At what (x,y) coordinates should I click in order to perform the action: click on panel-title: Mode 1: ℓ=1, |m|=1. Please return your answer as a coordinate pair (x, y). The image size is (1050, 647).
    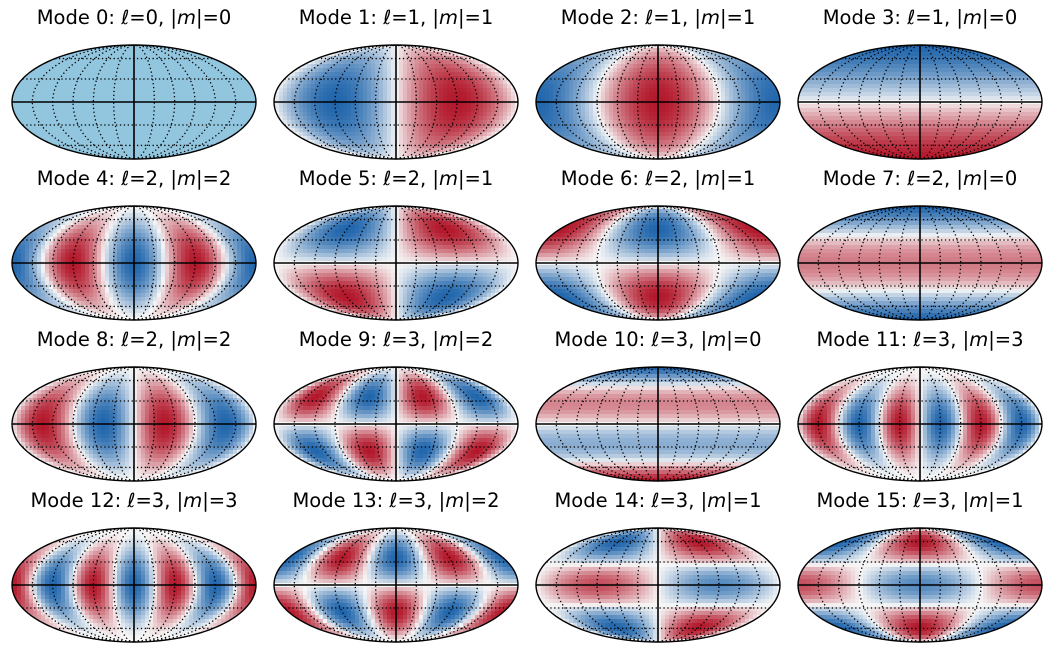
    Looking at the image, I should click on (396, 17).